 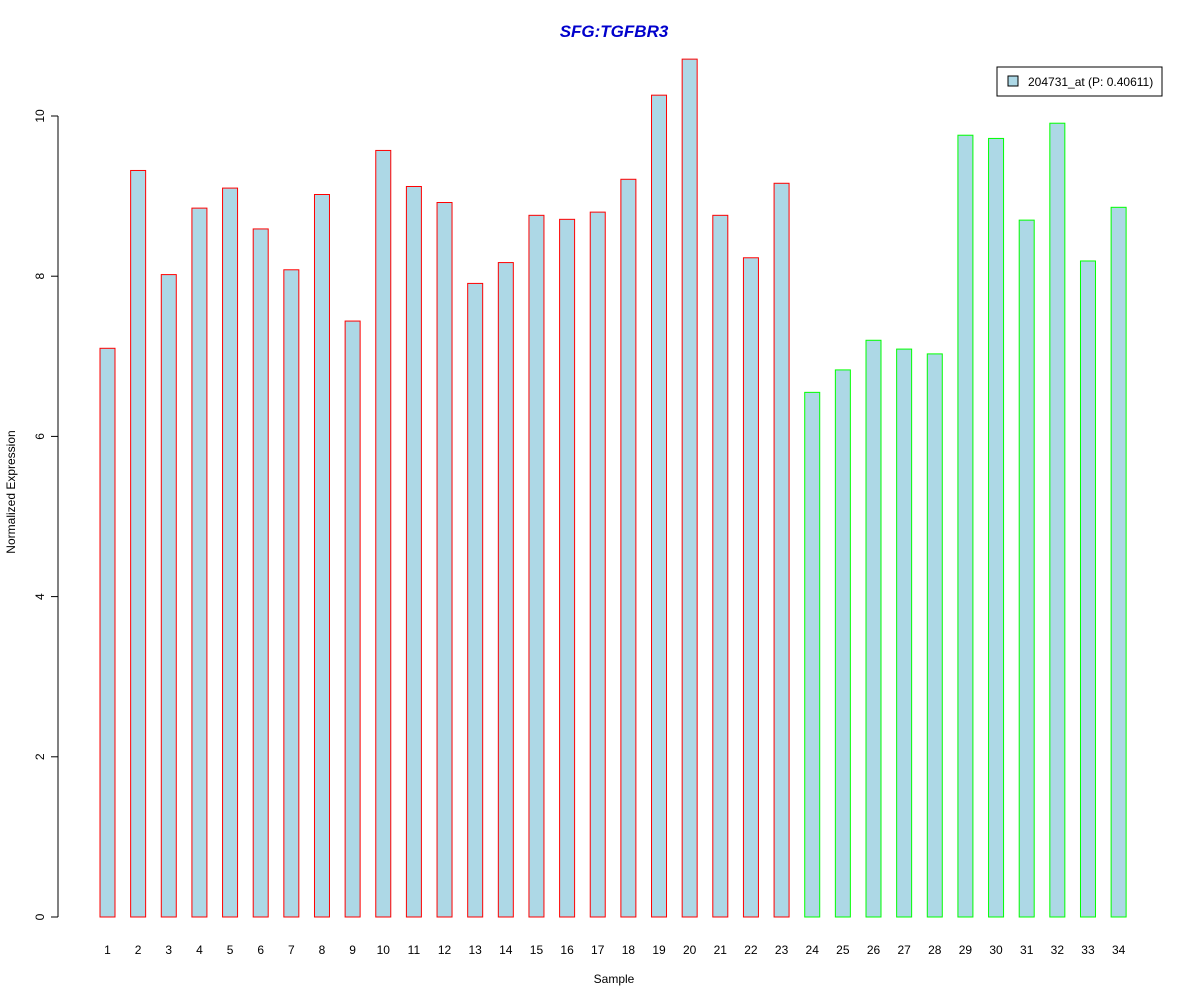 I want to click on legend-box, so click(x=1079, y=81).